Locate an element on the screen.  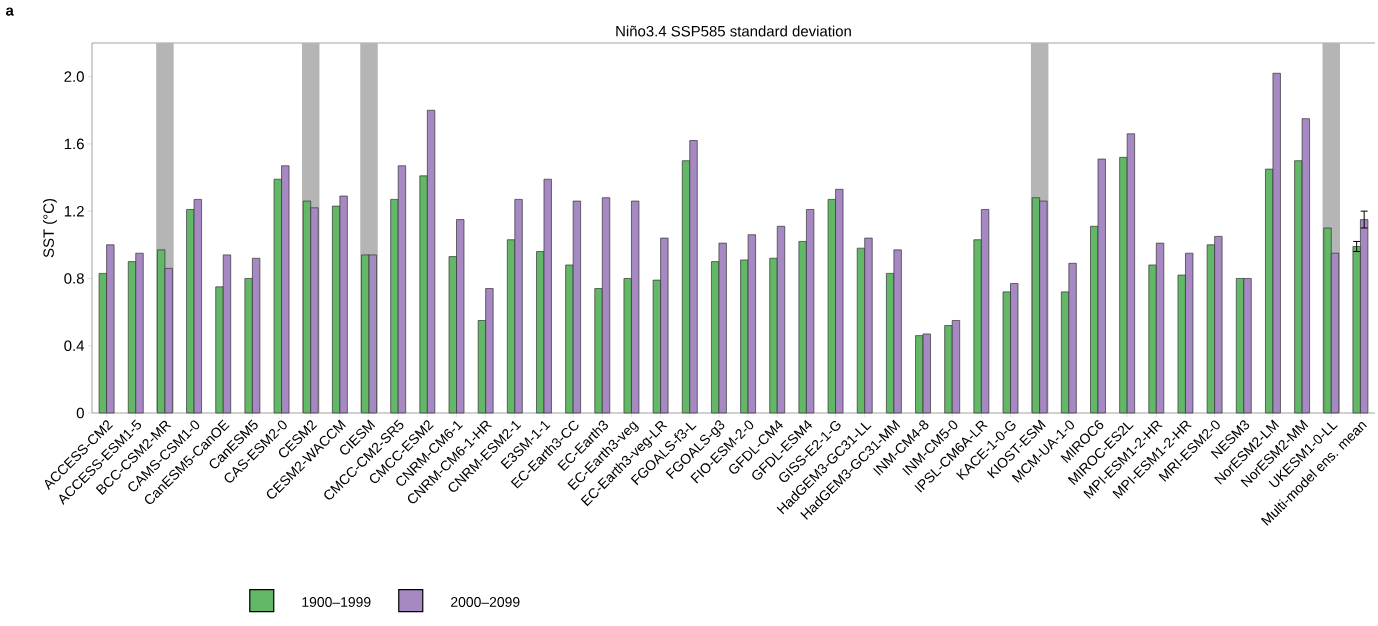
legend-label: 2000–2099 is located at coordinates (485, 602).